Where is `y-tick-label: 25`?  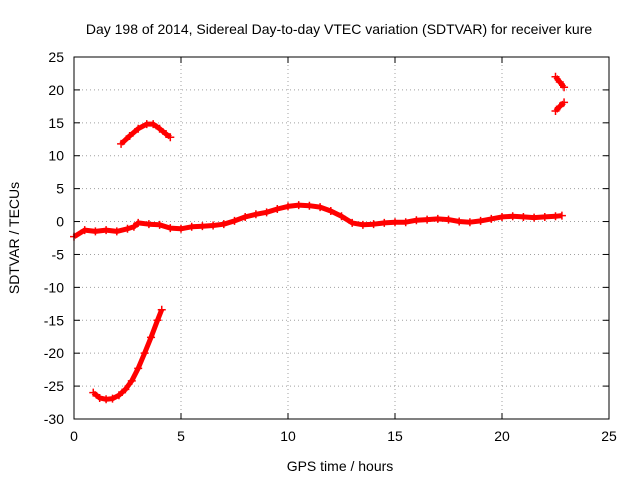
y-tick-label: 25 is located at coordinates (56, 57).